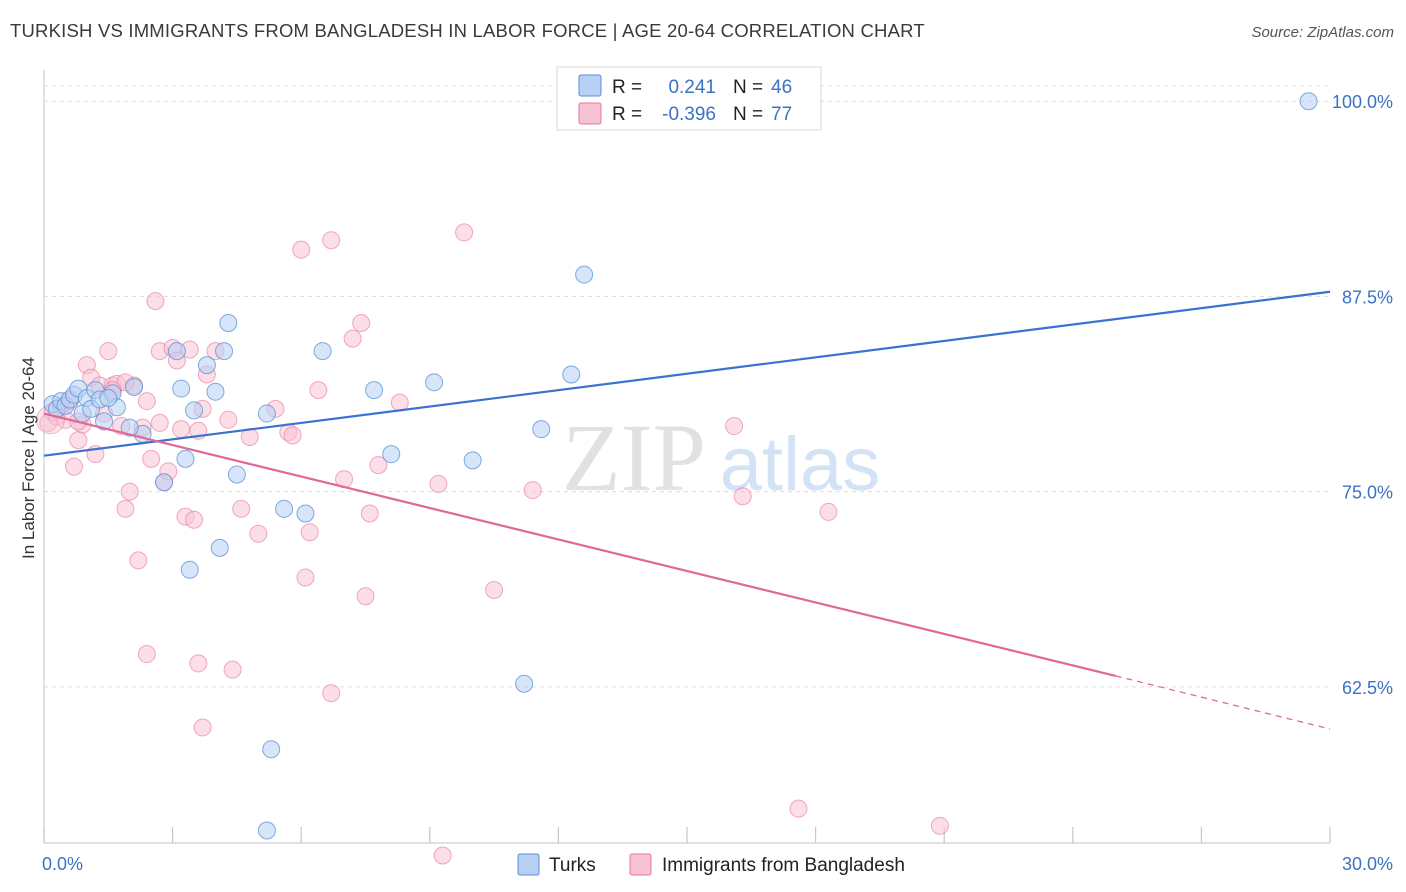 Image resolution: width=1406 pixels, height=892 pixels. Describe the element at coordinates (689, 114) in the screenshot. I see `legend-r-value-bangladesh: -0.396` at that location.